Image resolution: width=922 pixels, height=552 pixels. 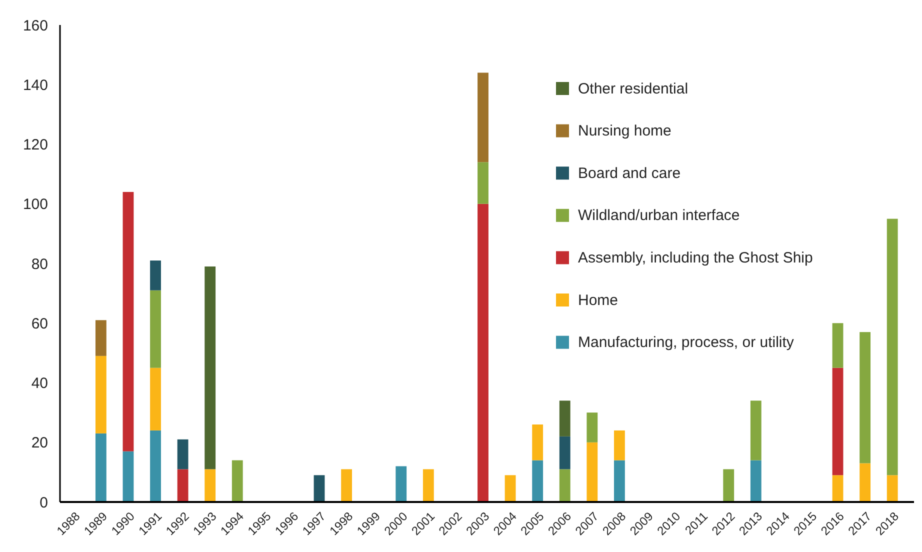 What do you see at coordinates (39, 264) in the screenshot?
I see `y-tick-label: 80` at bounding box center [39, 264].